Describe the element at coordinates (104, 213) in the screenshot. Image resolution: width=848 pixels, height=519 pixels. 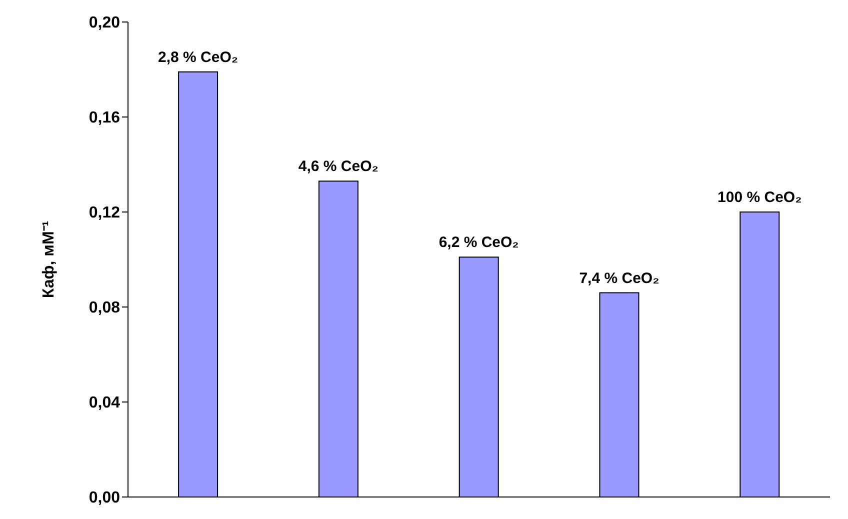
I see `y-tick-label: 0,12` at that location.